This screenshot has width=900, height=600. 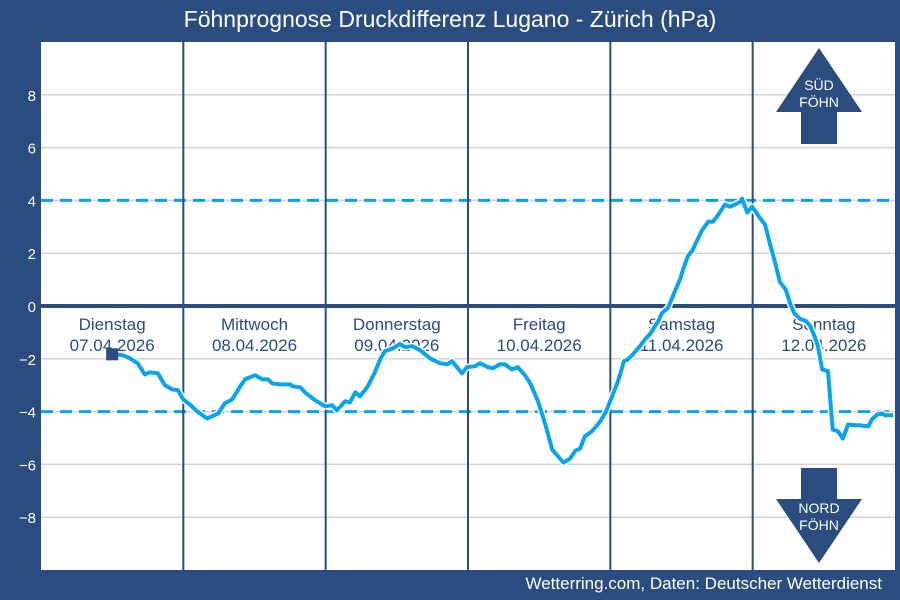 What do you see at coordinates (27, 413) in the screenshot?
I see `y-tick-label: −4` at bounding box center [27, 413].